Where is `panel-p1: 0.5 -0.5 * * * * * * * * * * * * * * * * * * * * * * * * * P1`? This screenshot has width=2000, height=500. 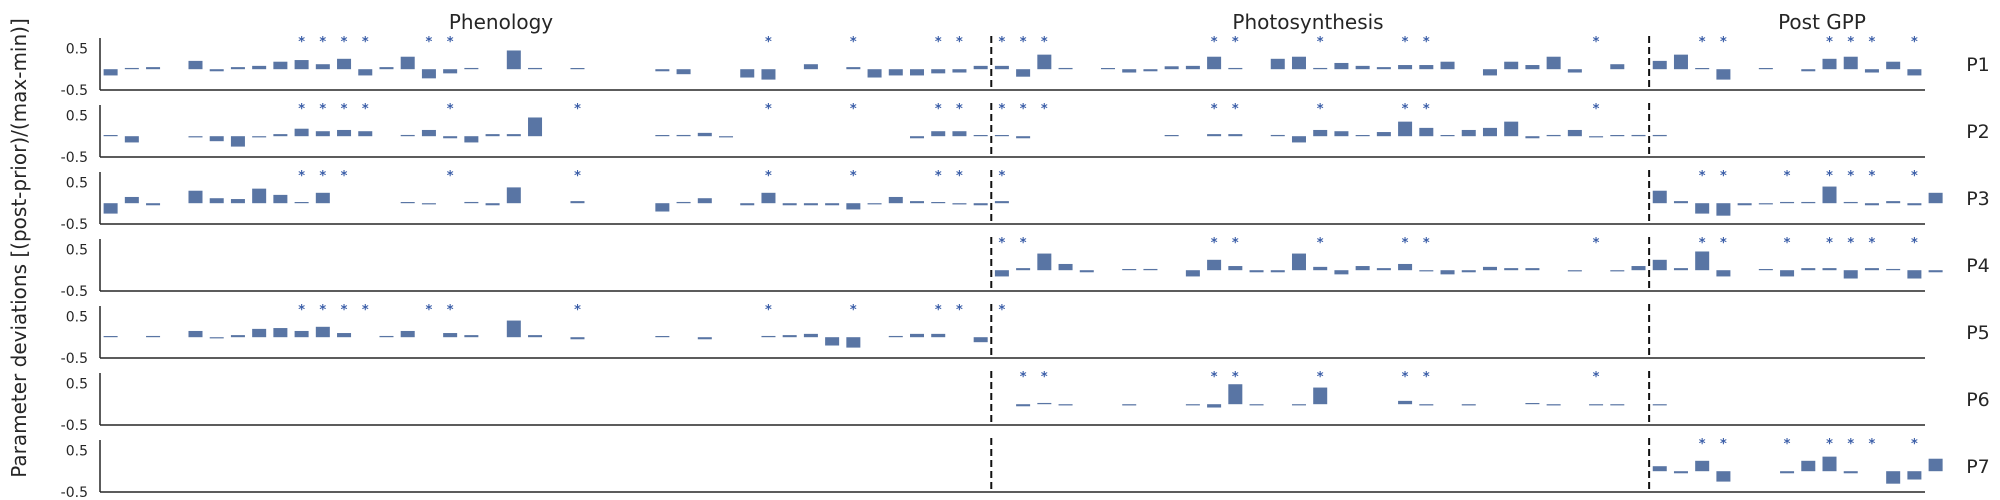 panel-p1: 0.5 -0.5 * * * * * * * * * * * * * * * * * * * * * * * * * P1 is located at coordinates (1025, 67).